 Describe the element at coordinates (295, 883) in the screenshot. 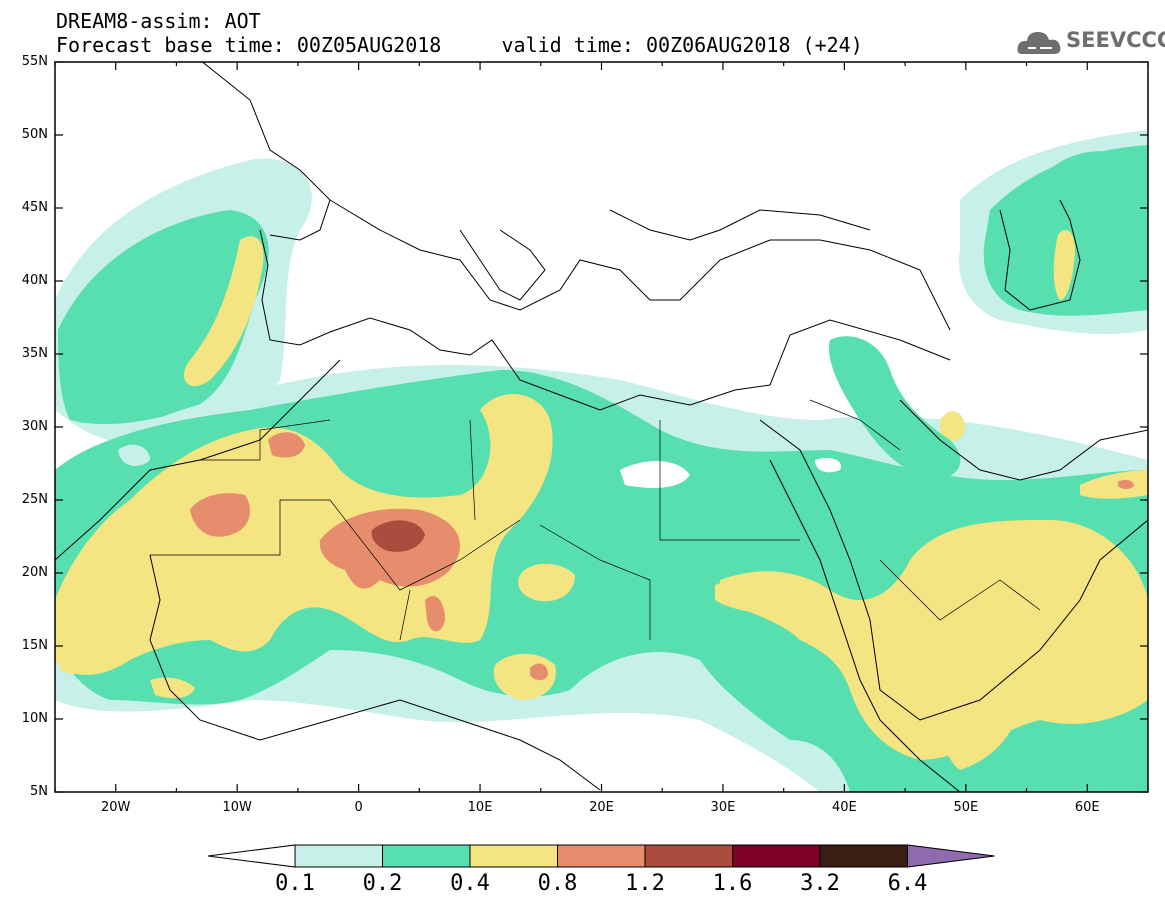

I see `colorbar-level-label: 0.1` at that location.